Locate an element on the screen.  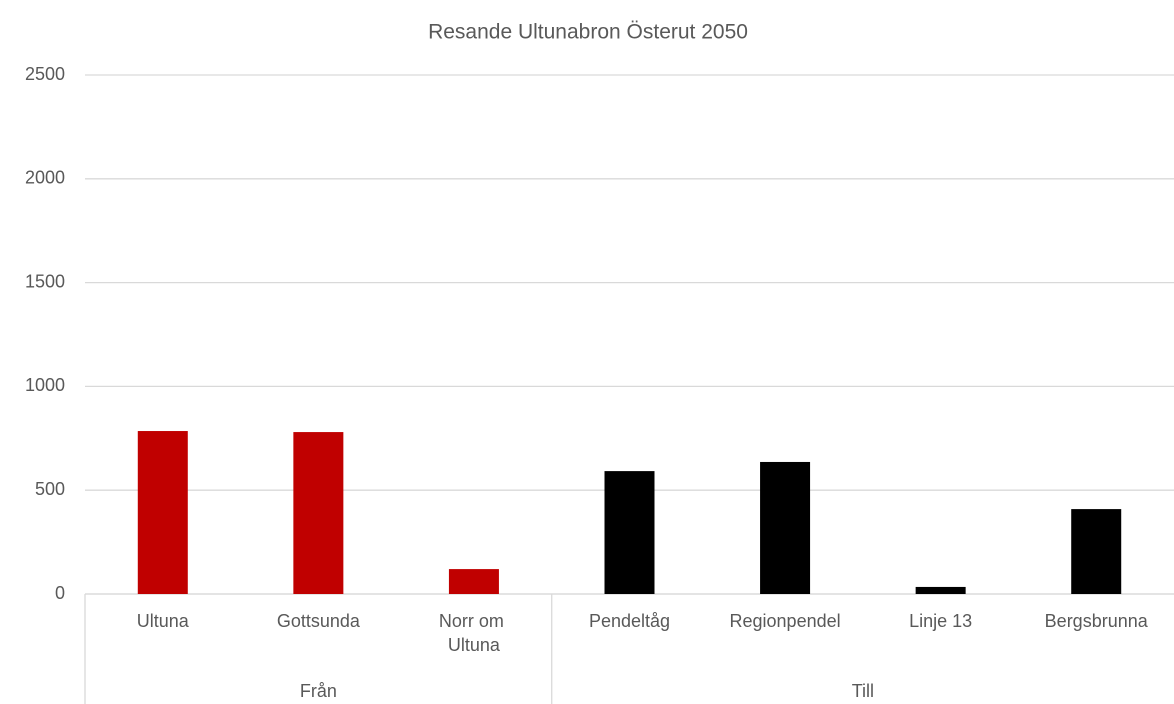
x-tick-label: Pendeltåg is located at coordinates (629, 621).